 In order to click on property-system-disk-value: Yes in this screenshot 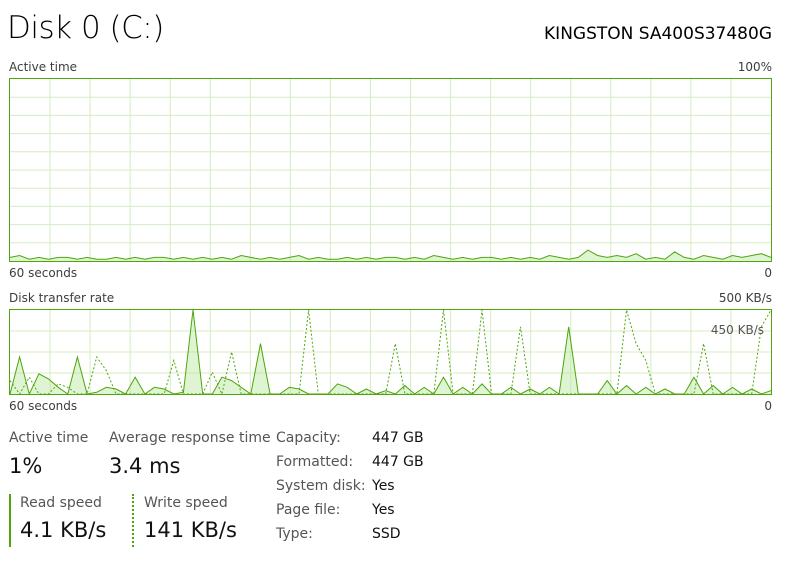, I will do `click(383, 486)`.